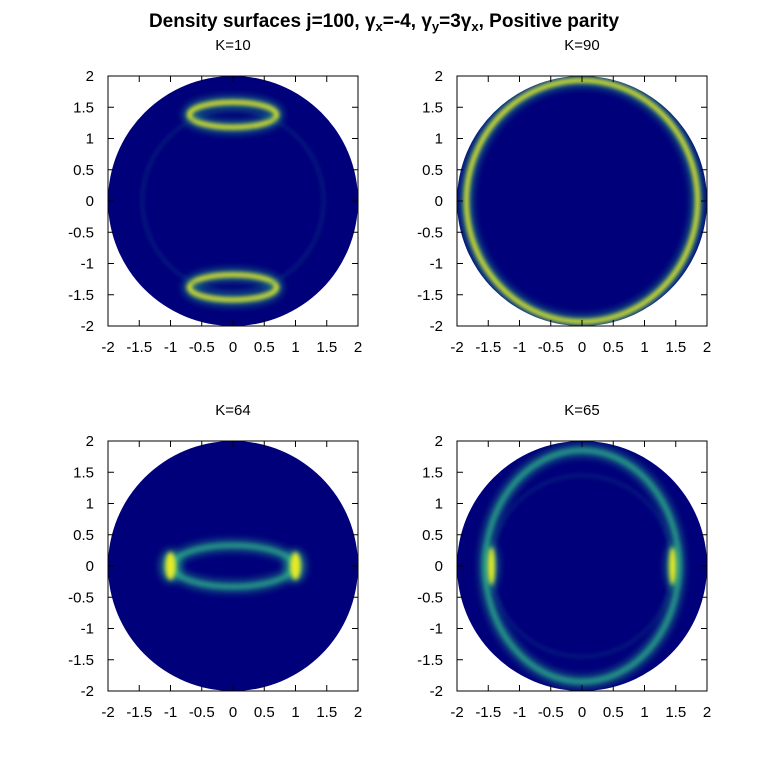  Describe the element at coordinates (232, 45) in the screenshot. I see `panel-title: K=10` at that location.